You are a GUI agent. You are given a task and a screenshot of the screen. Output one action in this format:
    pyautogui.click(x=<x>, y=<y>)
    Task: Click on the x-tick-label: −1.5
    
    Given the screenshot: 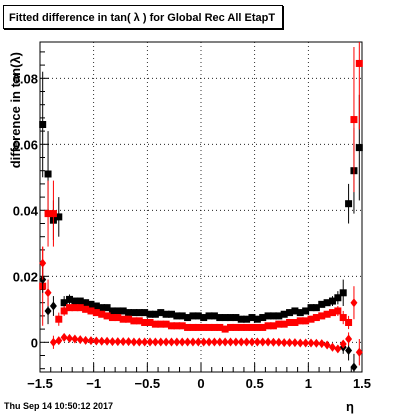 What is the action you would take?
    pyautogui.click(x=40, y=383)
    